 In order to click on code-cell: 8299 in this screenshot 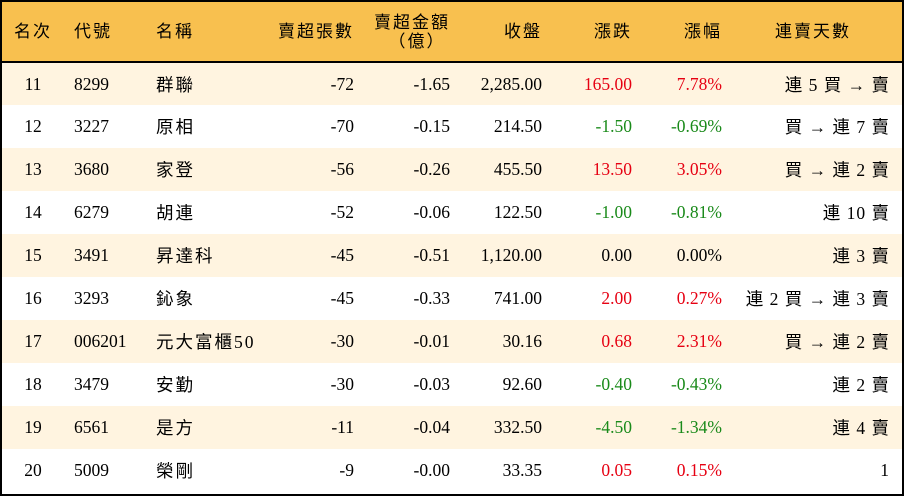, I will do `click(91, 83)`.